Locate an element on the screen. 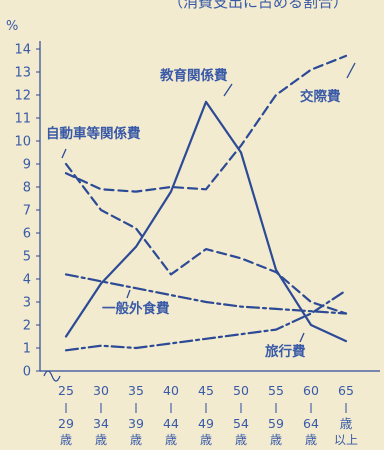 This screenshot has height=450, width=384. y-tick-label: 6 is located at coordinates (27, 234).